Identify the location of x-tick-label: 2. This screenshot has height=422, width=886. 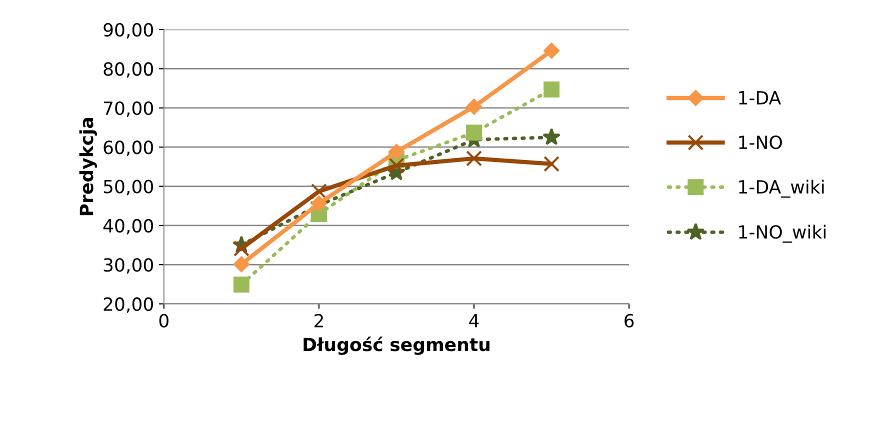
(318, 321).